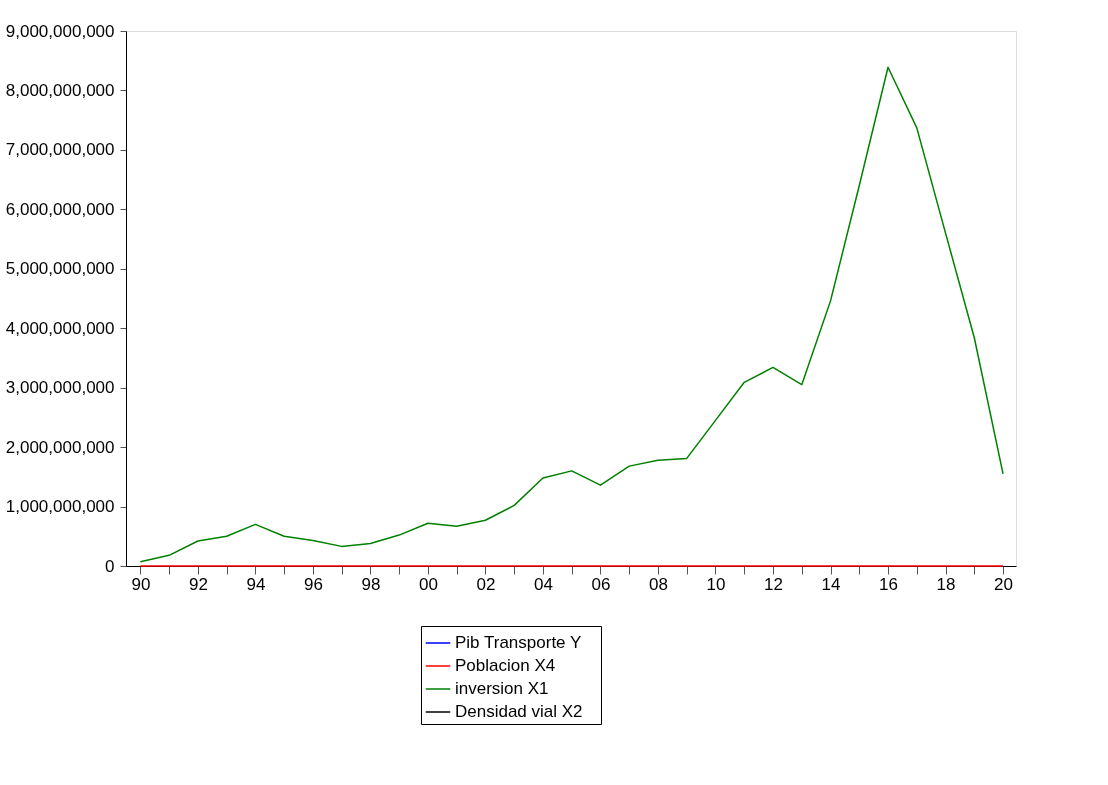 This screenshot has width=1108, height=785. I want to click on x-tick-label: 00, so click(428, 584).